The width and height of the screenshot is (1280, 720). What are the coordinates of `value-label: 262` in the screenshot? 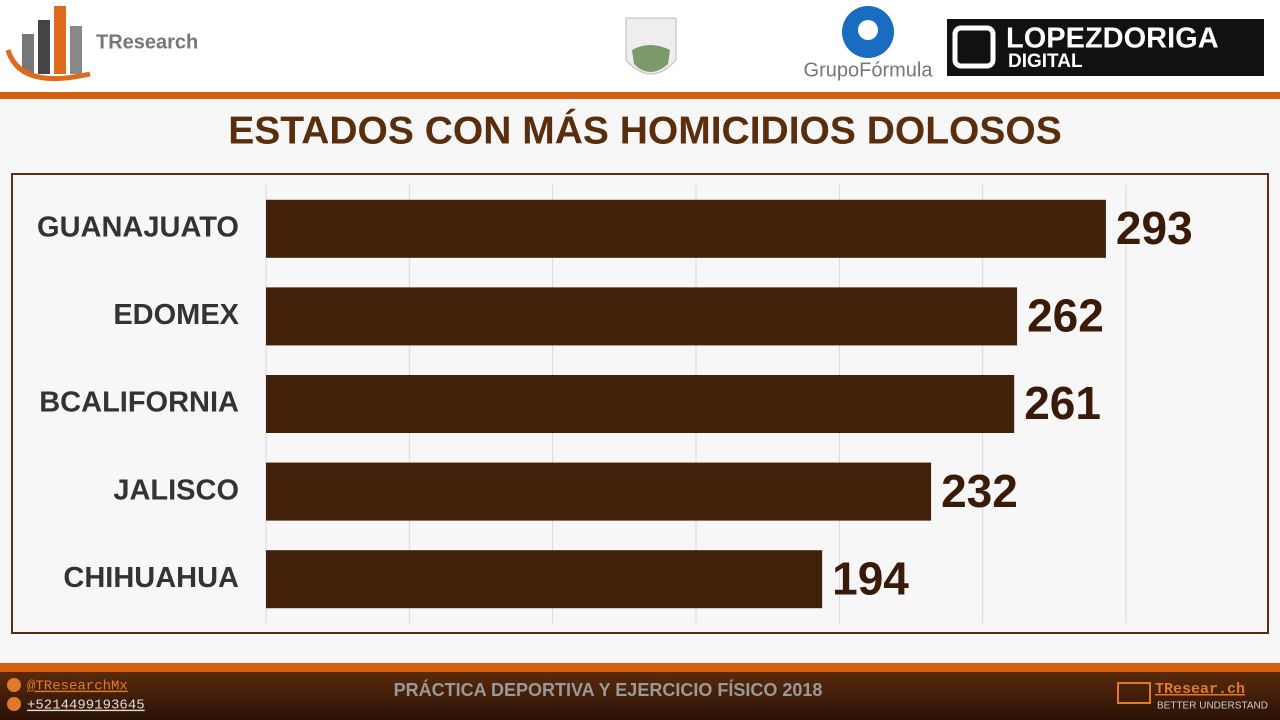 It's located at (1065, 316).